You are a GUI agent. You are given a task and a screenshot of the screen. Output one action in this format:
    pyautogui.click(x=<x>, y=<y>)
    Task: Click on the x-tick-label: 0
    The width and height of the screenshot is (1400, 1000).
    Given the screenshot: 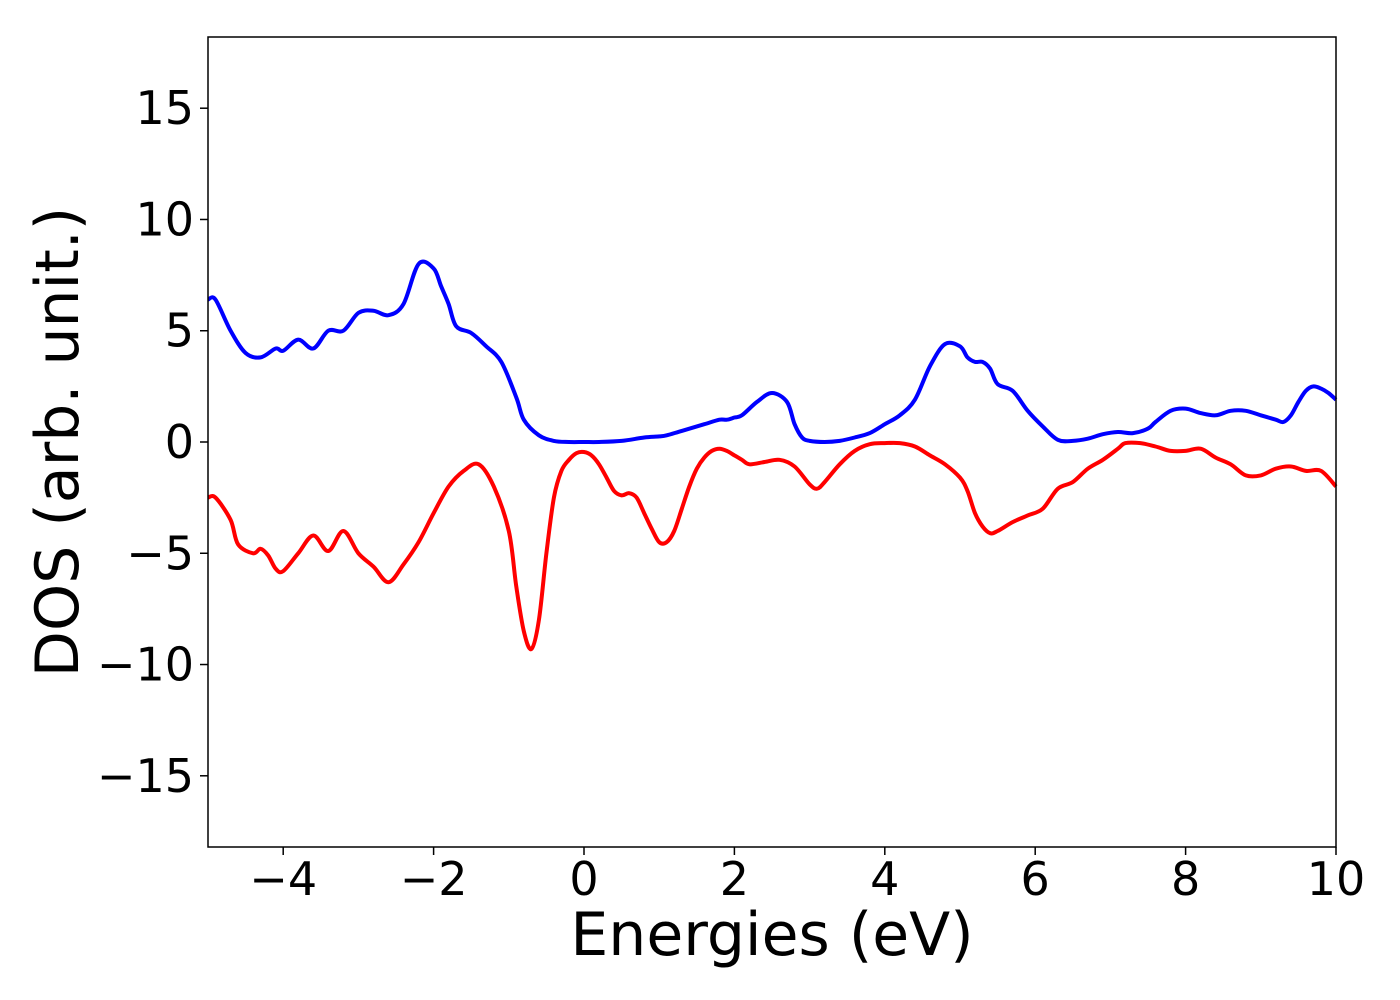 What is the action you would take?
    pyautogui.click(x=583, y=879)
    